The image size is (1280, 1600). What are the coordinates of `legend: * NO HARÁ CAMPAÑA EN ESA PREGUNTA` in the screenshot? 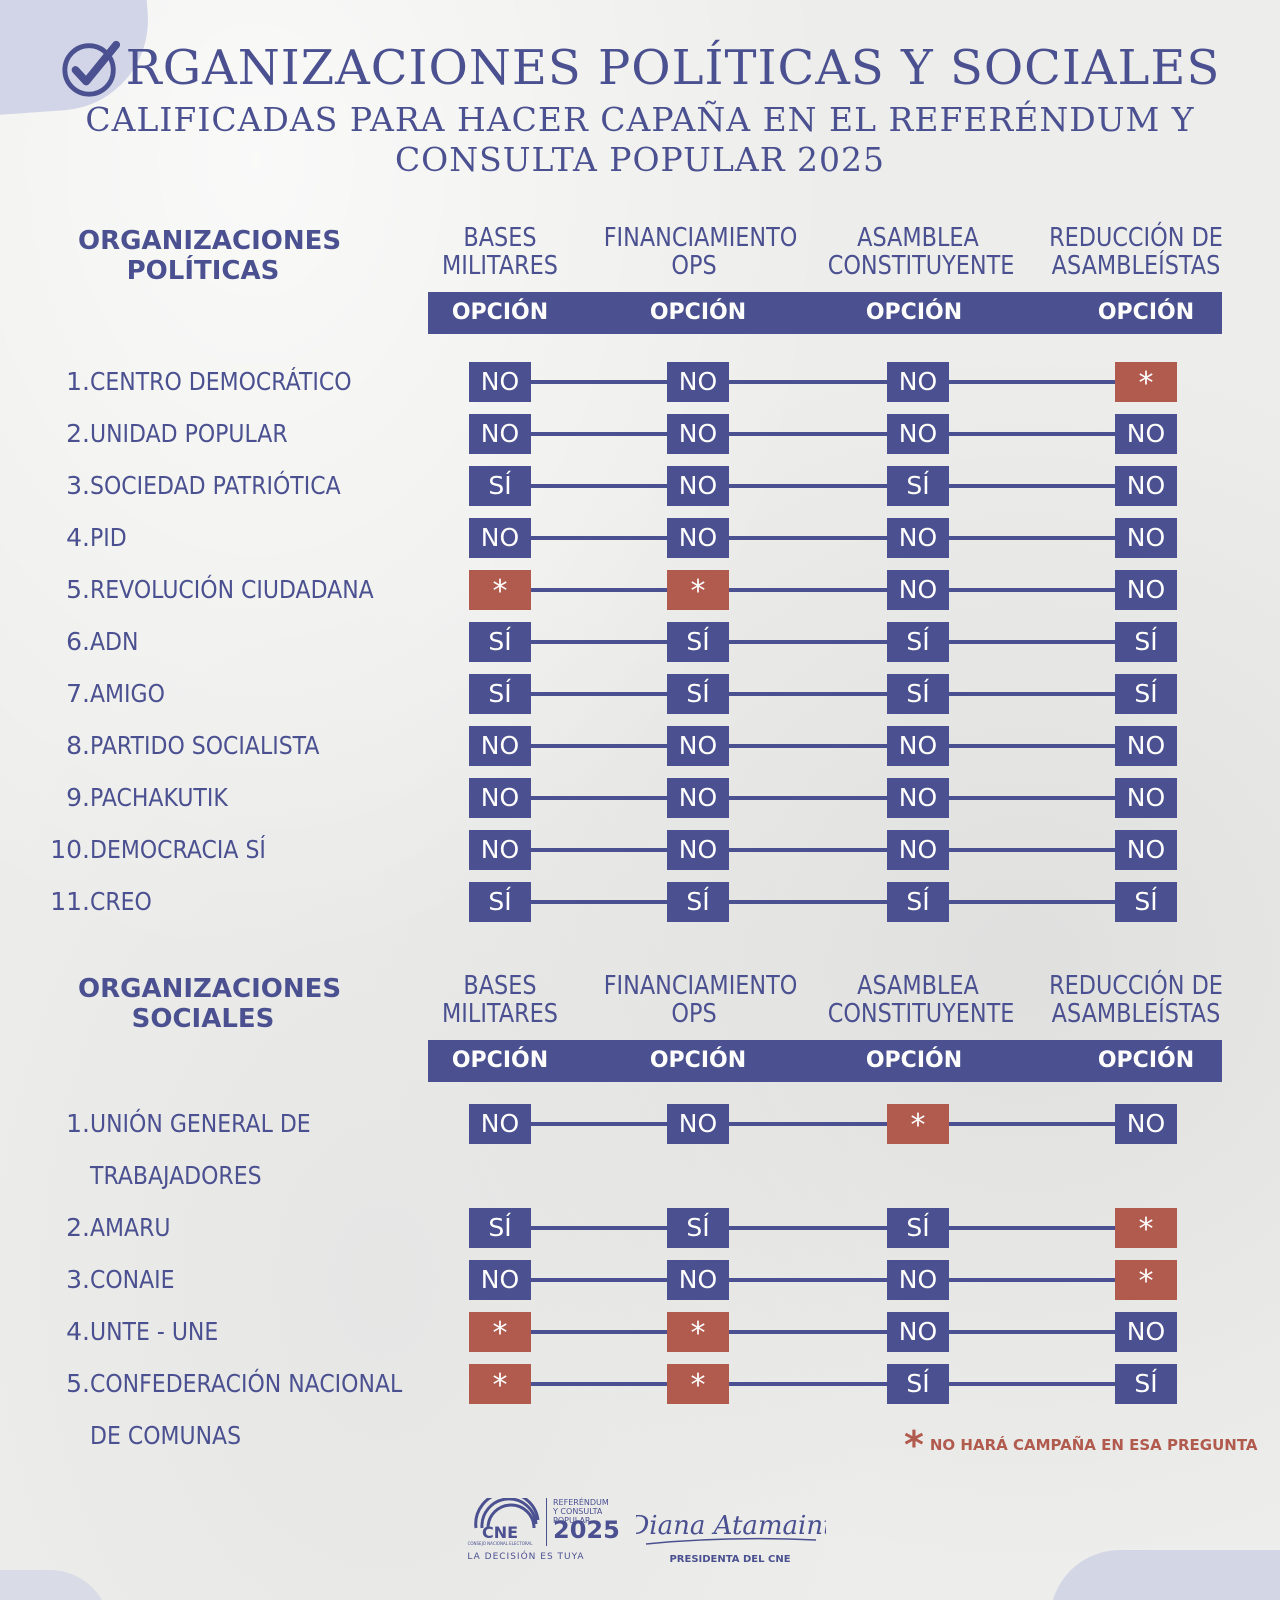 It's located at (1081, 1445).